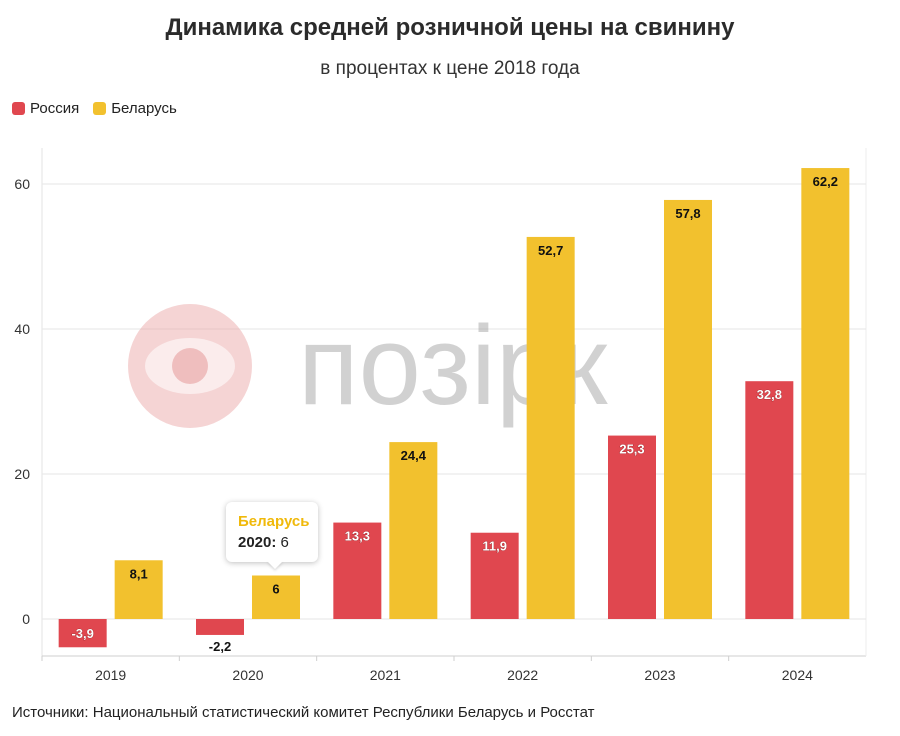 This screenshot has width=900, height=736. I want to click on legend: Россия Беларусь, so click(94, 108).